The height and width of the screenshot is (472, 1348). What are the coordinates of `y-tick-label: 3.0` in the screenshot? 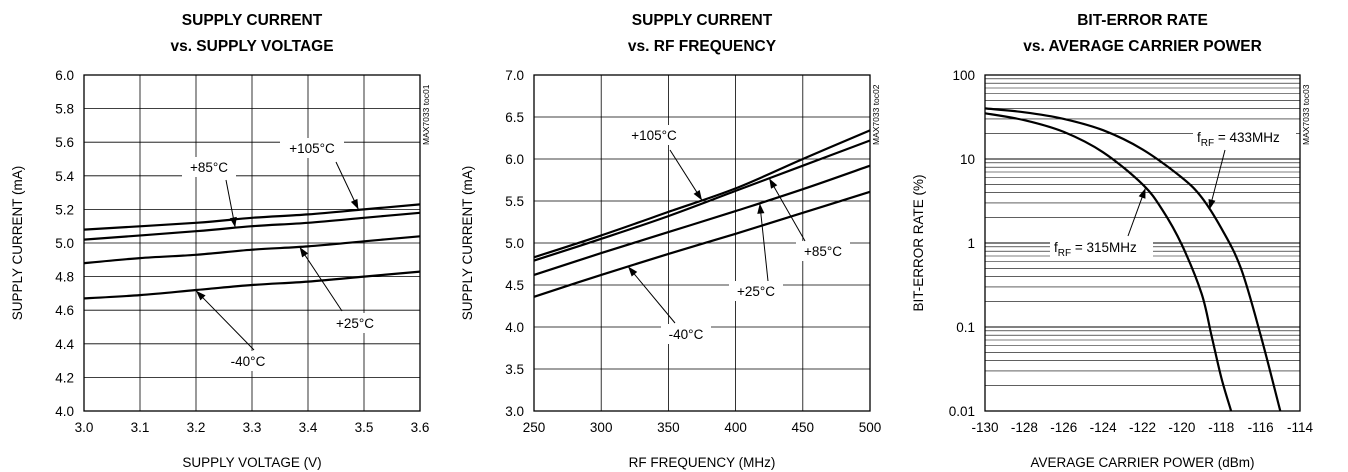 It's located at (514, 411).